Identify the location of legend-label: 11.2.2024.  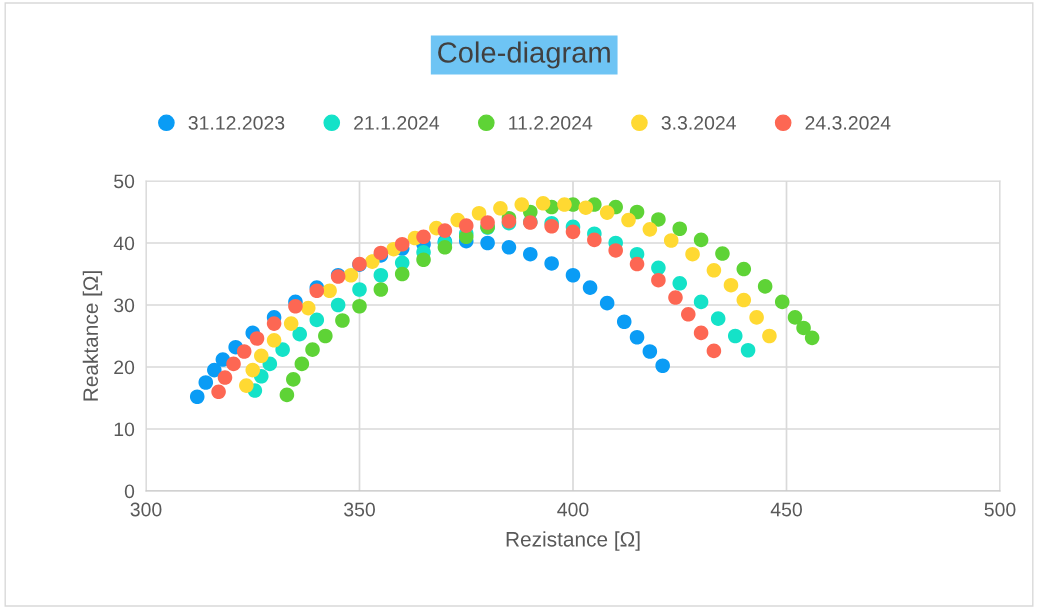
(551, 123).